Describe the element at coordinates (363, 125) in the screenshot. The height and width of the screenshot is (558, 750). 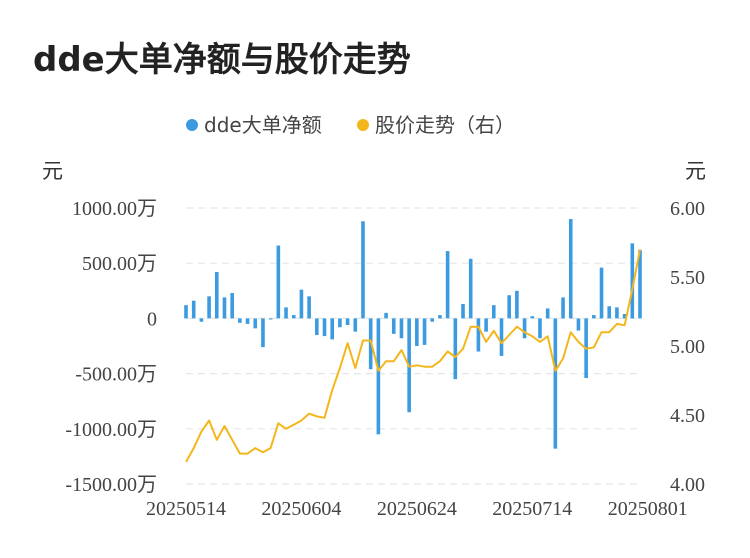
I see `legend-marker-line` at that location.